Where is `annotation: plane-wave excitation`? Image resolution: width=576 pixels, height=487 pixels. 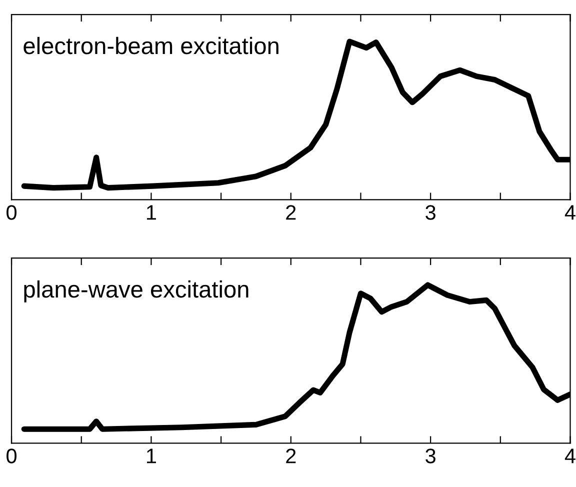
annotation: plane-wave excitation is located at coordinates (136, 291).